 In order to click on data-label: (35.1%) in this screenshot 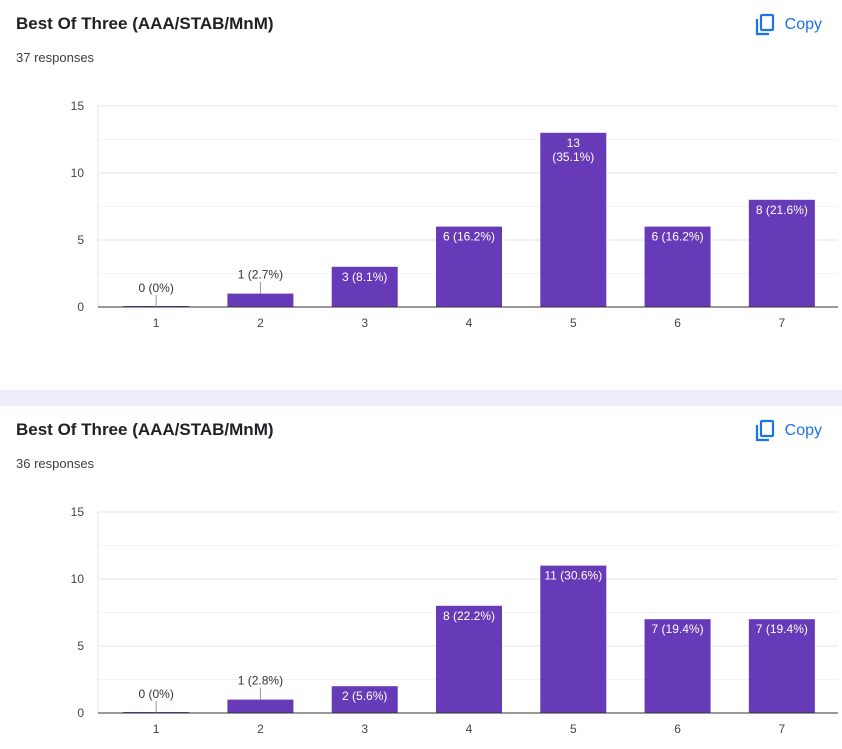, I will do `click(573, 157)`.